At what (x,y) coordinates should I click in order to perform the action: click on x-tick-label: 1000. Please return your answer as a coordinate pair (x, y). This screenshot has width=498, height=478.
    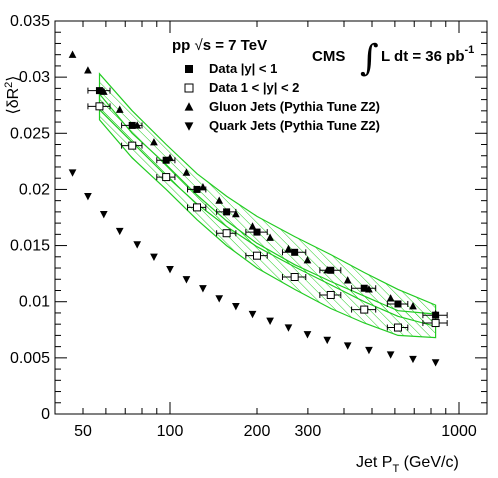
    Looking at the image, I should click on (459, 431).